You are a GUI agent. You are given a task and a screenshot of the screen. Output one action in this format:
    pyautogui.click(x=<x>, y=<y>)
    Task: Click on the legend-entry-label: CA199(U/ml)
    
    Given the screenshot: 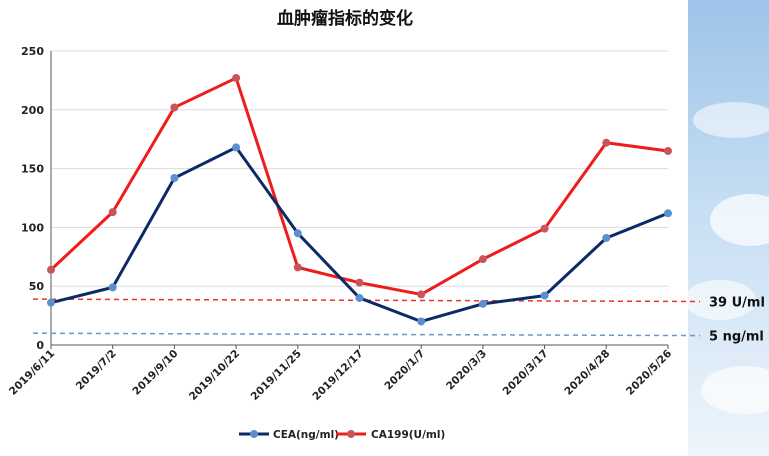 What is the action you would take?
    pyautogui.click(x=408, y=435)
    